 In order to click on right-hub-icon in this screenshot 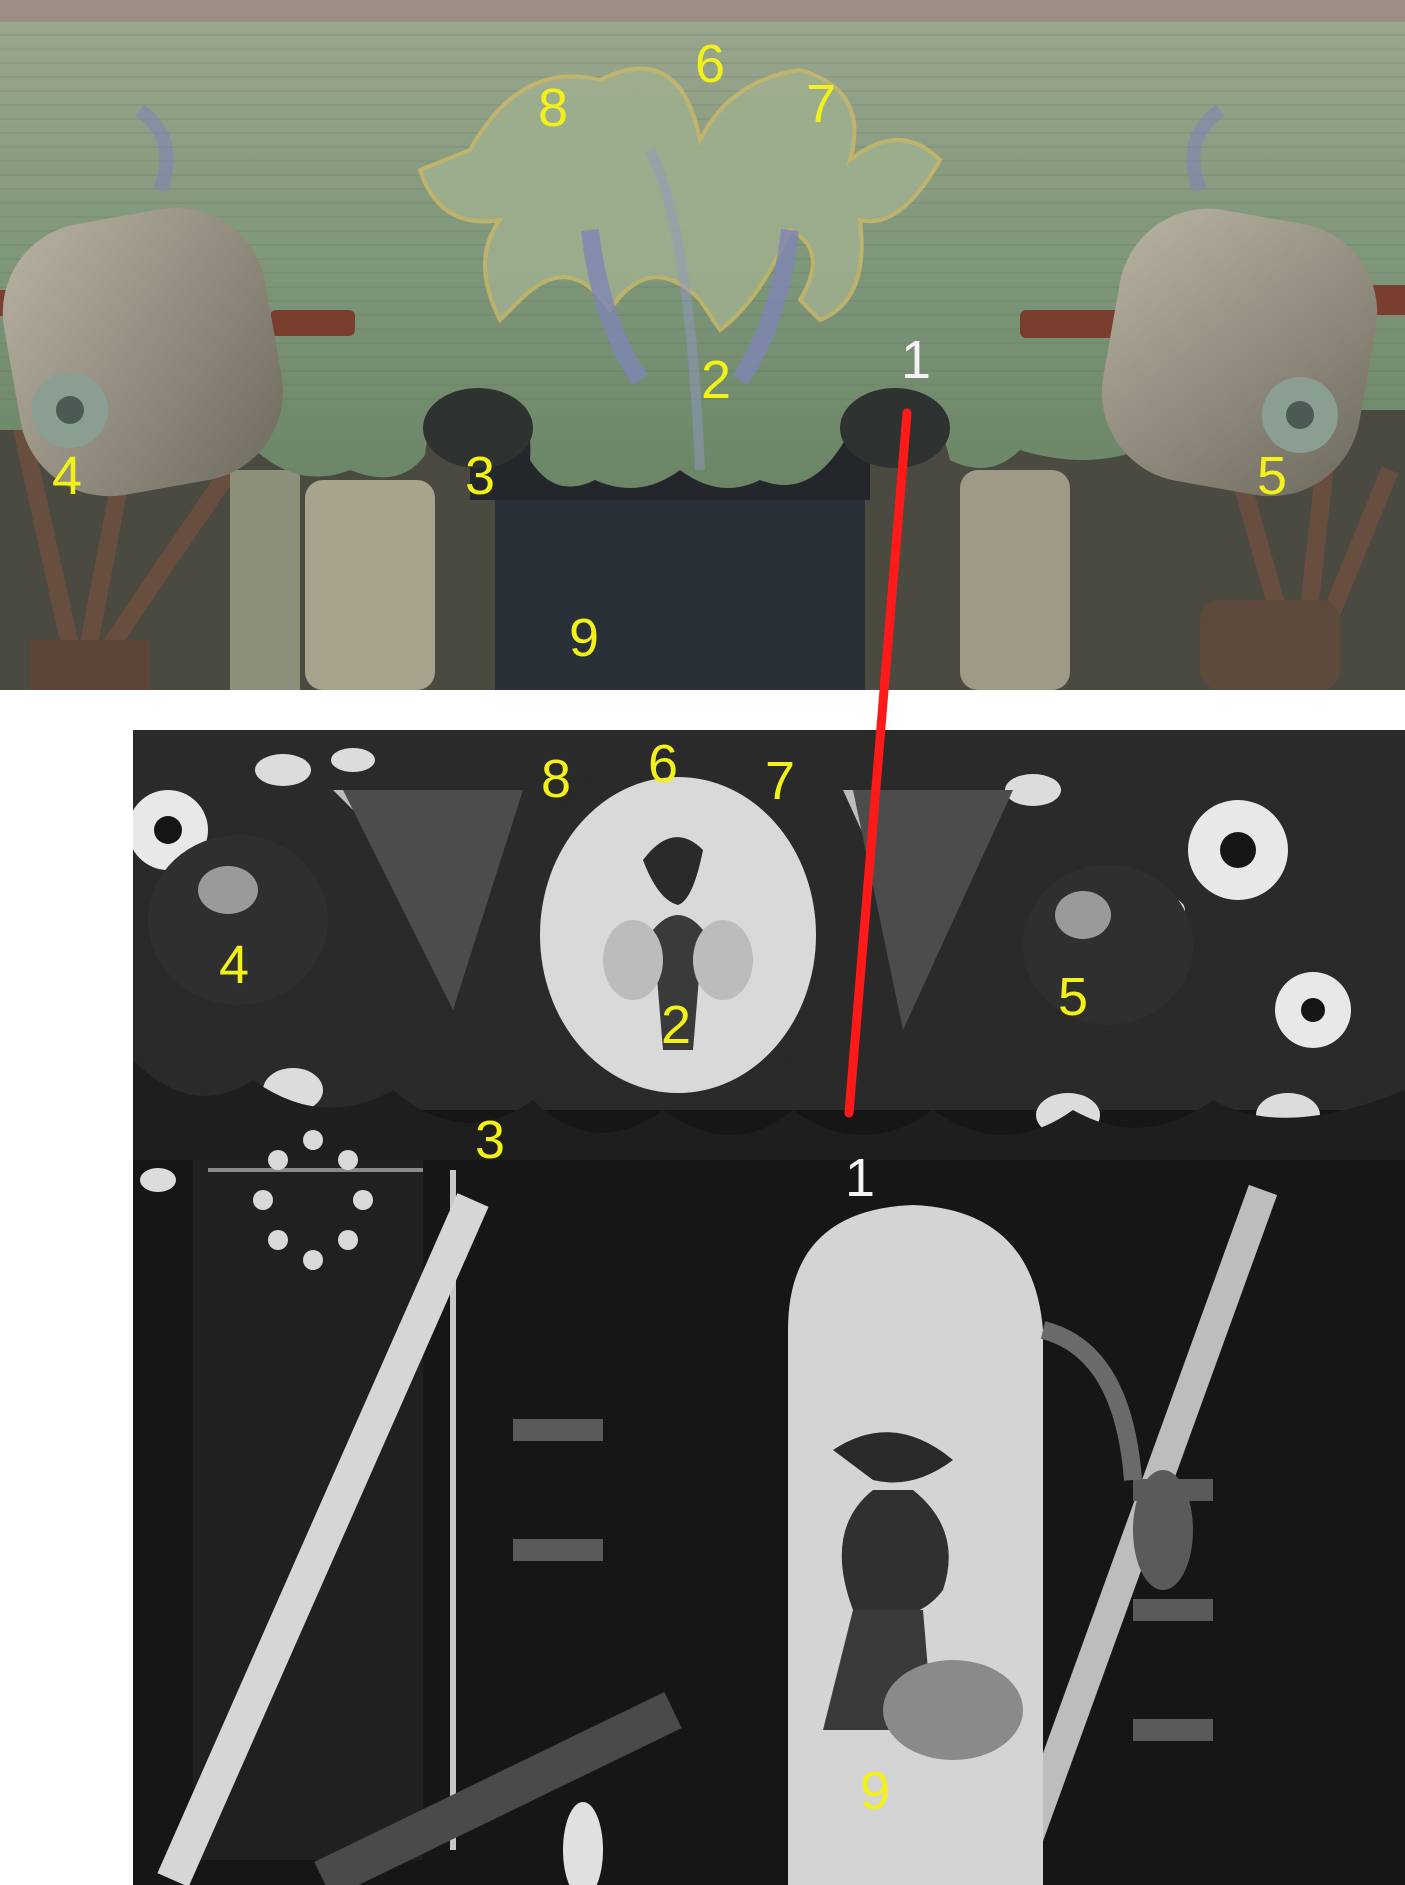, I will do `click(1239, 352)`.